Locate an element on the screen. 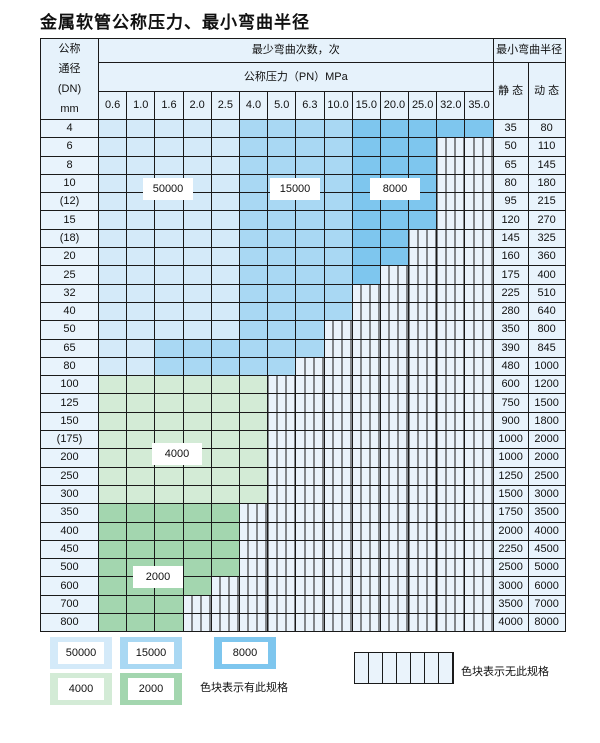  pressure-col-header: 35.0 is located at coordinates (479, 105).